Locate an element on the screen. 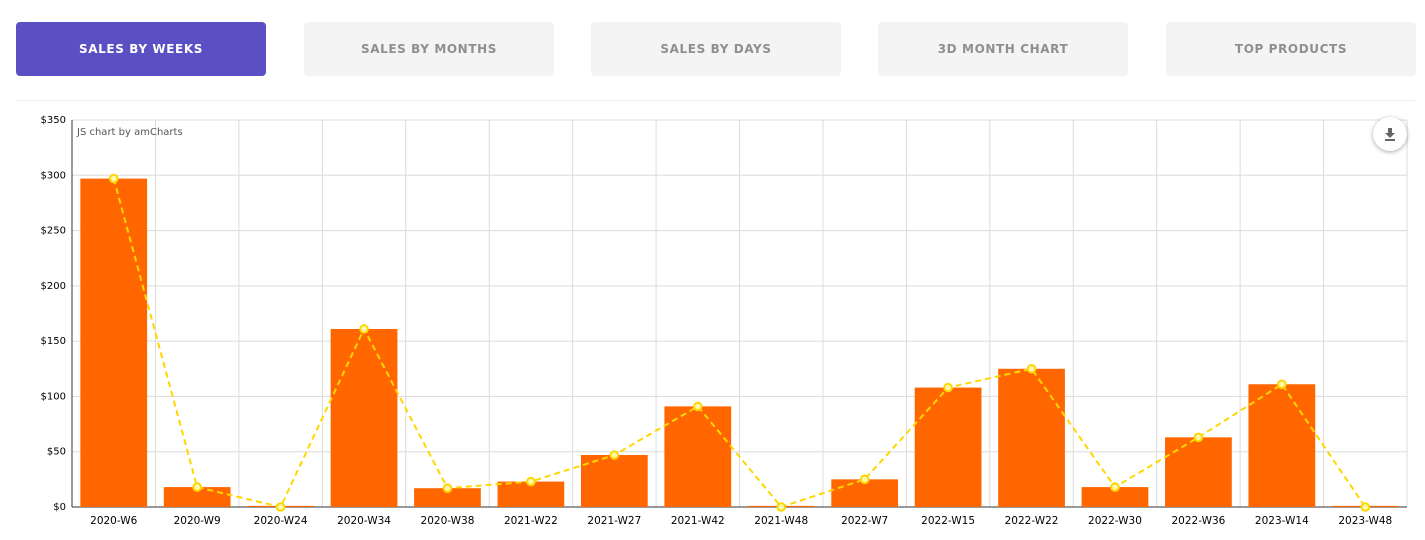 The height and width of the screenshot is (540, 1425). y-tick-label: $100 is located at coordinates (53, 396).